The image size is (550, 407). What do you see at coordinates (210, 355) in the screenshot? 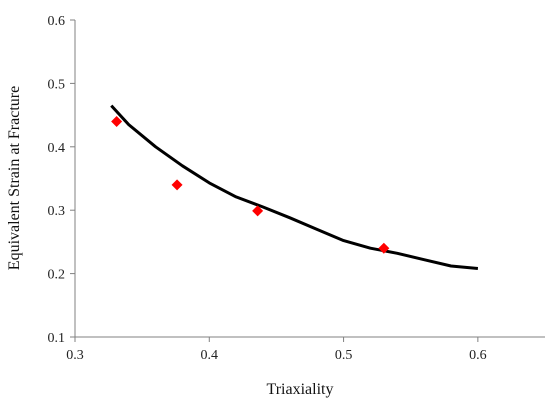
I see `x-tick-label: 0.4` at bounding box center [210, 355].